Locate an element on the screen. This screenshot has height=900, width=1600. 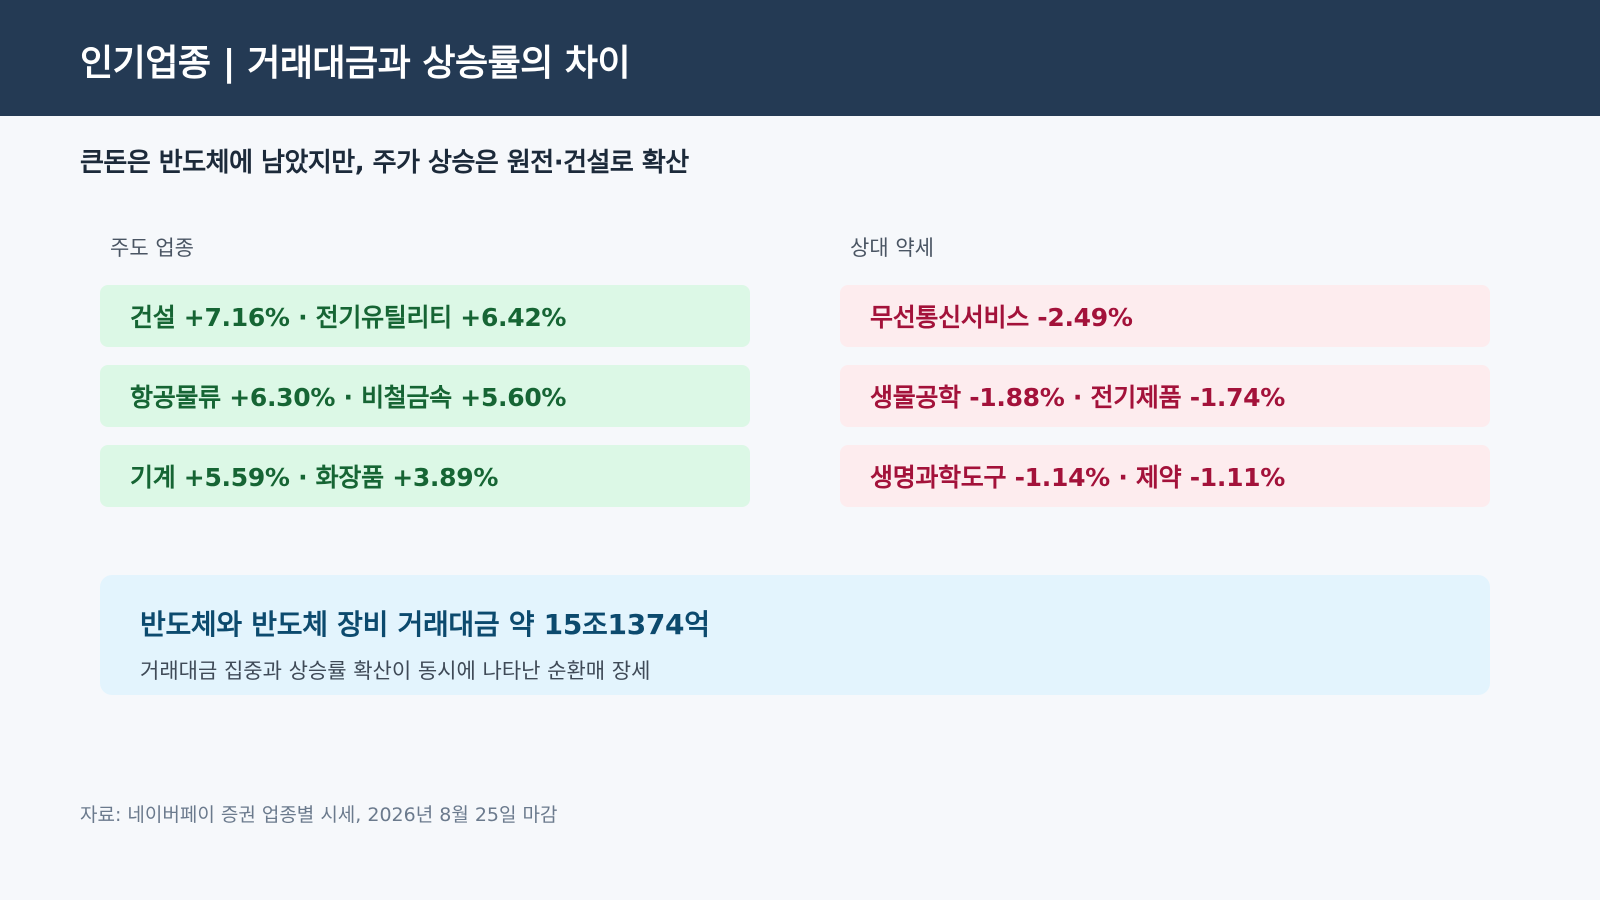
callout-description: 거래대금 집중과 상승률 확산이 동시에 나타난 순환매 장세 is located at coordinates (395, 671).